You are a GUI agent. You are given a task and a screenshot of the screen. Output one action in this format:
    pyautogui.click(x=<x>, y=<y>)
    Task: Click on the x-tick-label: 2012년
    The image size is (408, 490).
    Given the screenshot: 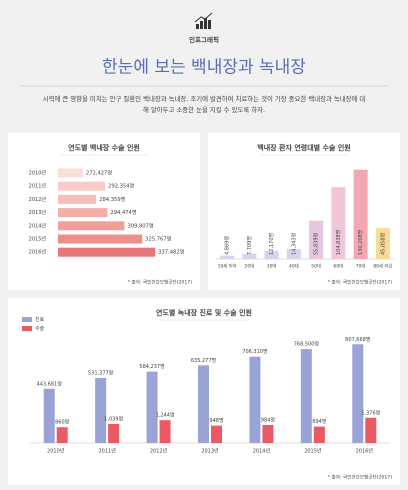 What is the action you would take?
    pyautogui.click(x=159, y=451)
    